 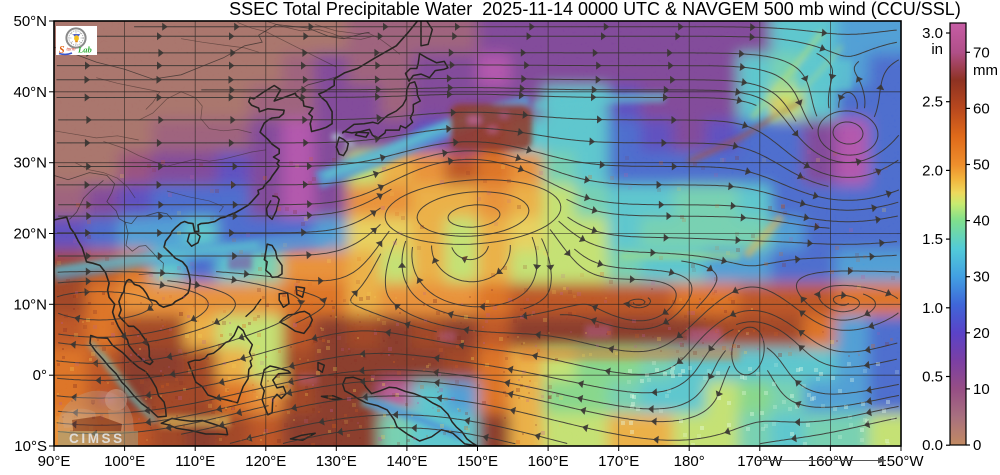 I want to click on svg-text: 120°E, so click(x=265, y=461).